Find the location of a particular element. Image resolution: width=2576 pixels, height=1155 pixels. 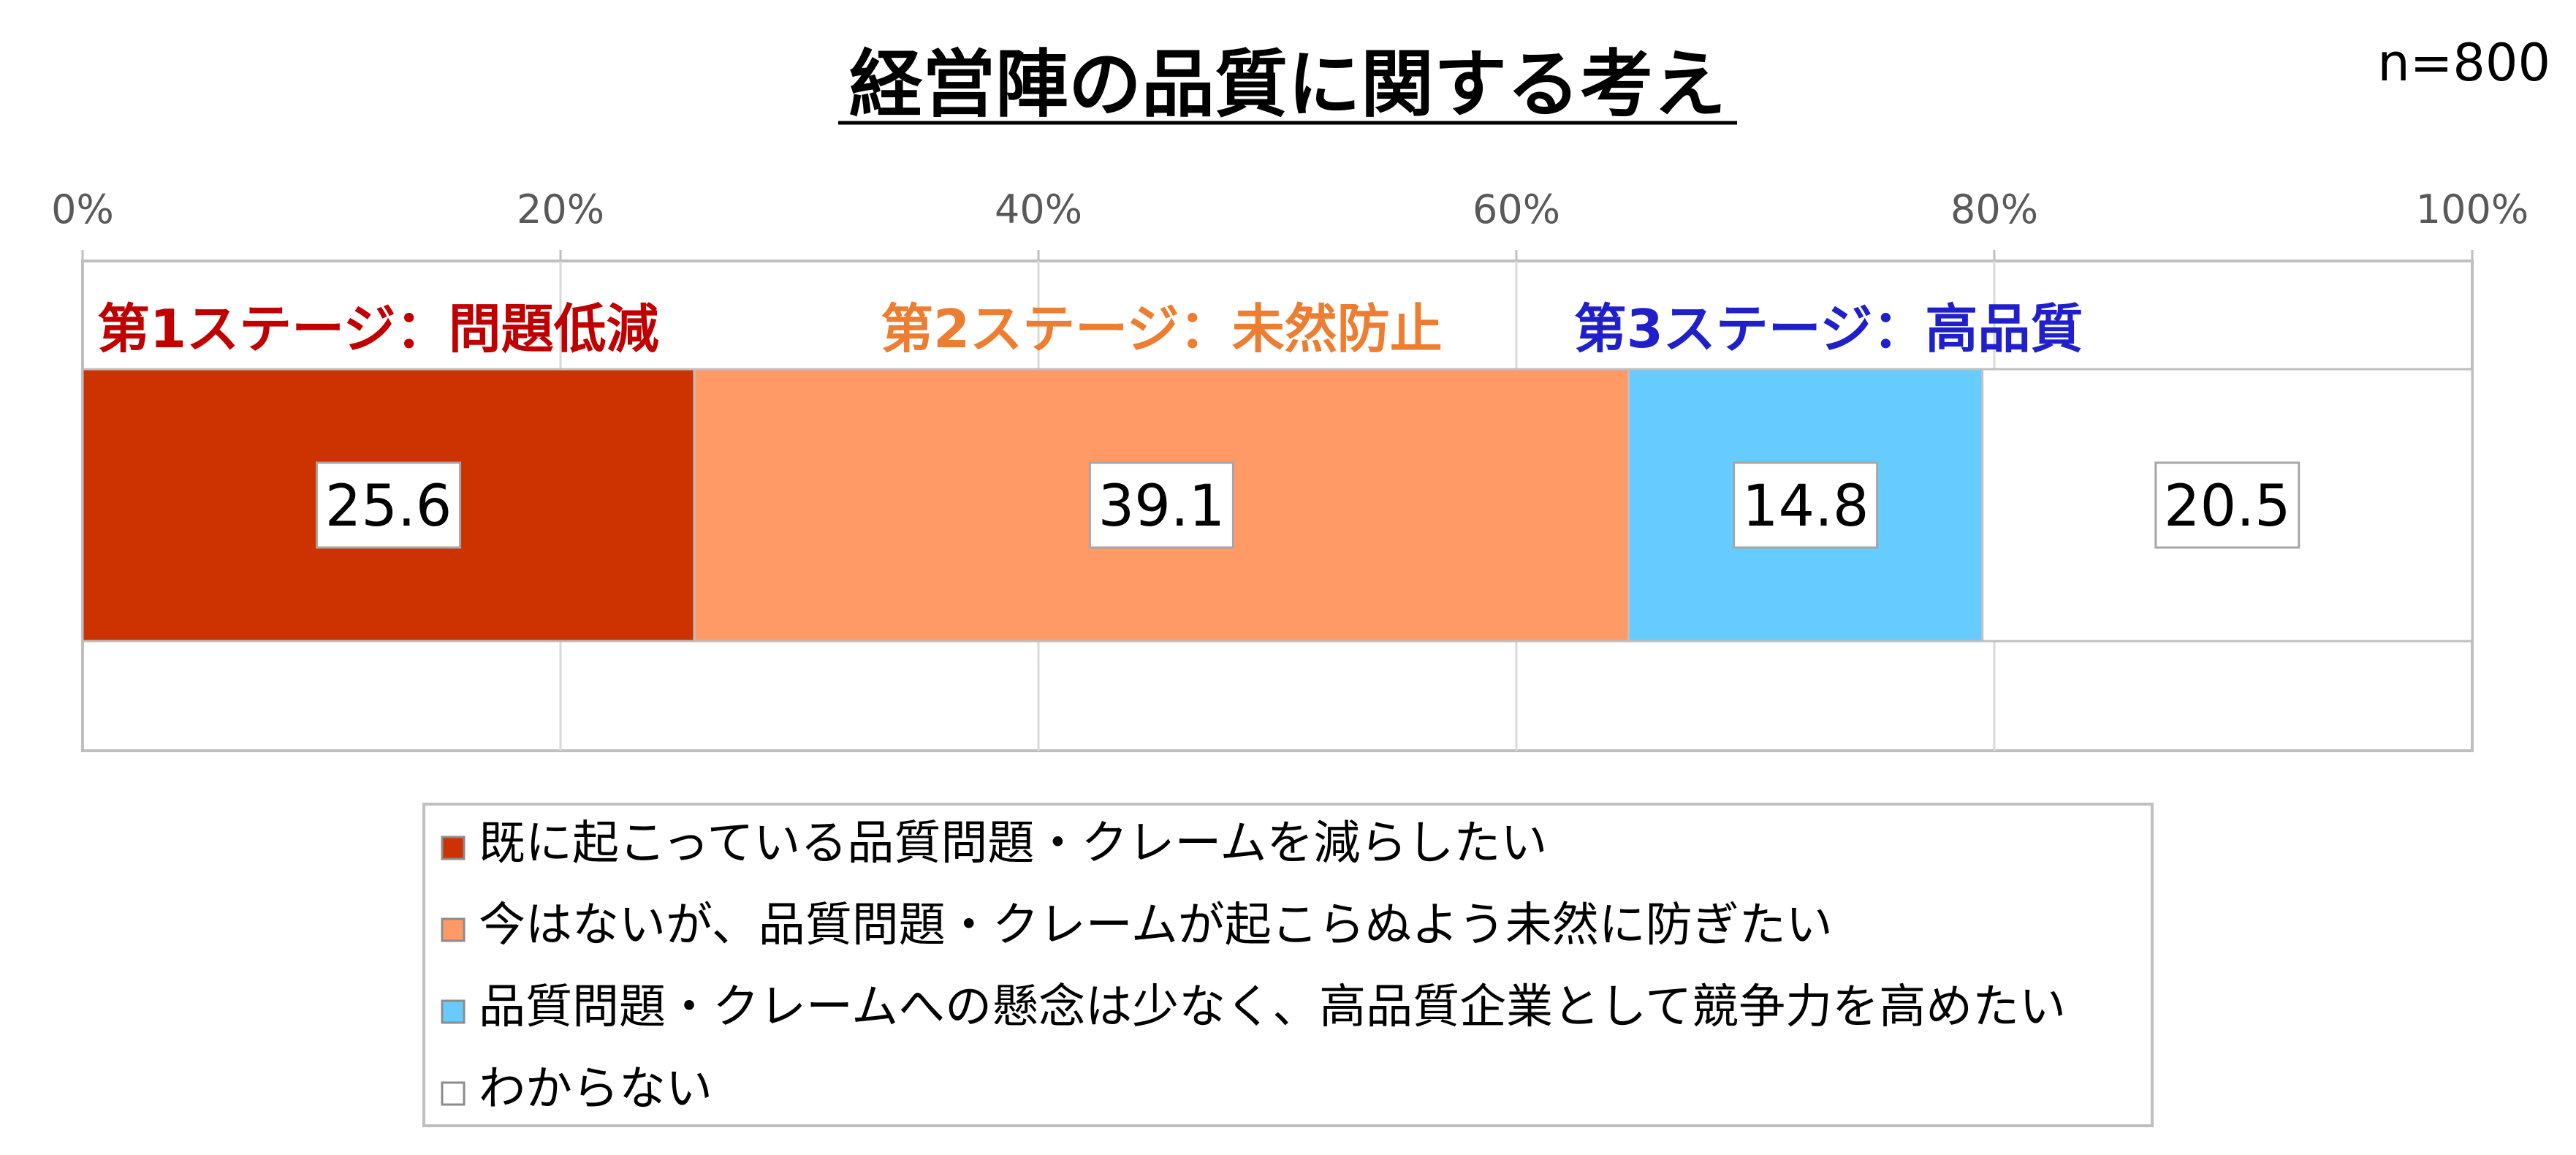

x-tick-label: 40% is located at coordinates (1038, 209).